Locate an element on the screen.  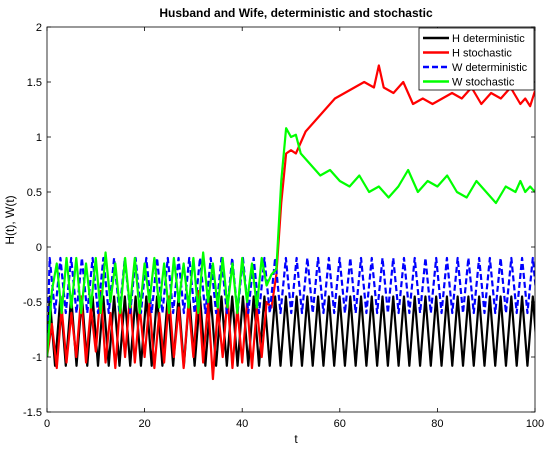
y-tick-label: -1.5 is located at coordinates (32, 413).